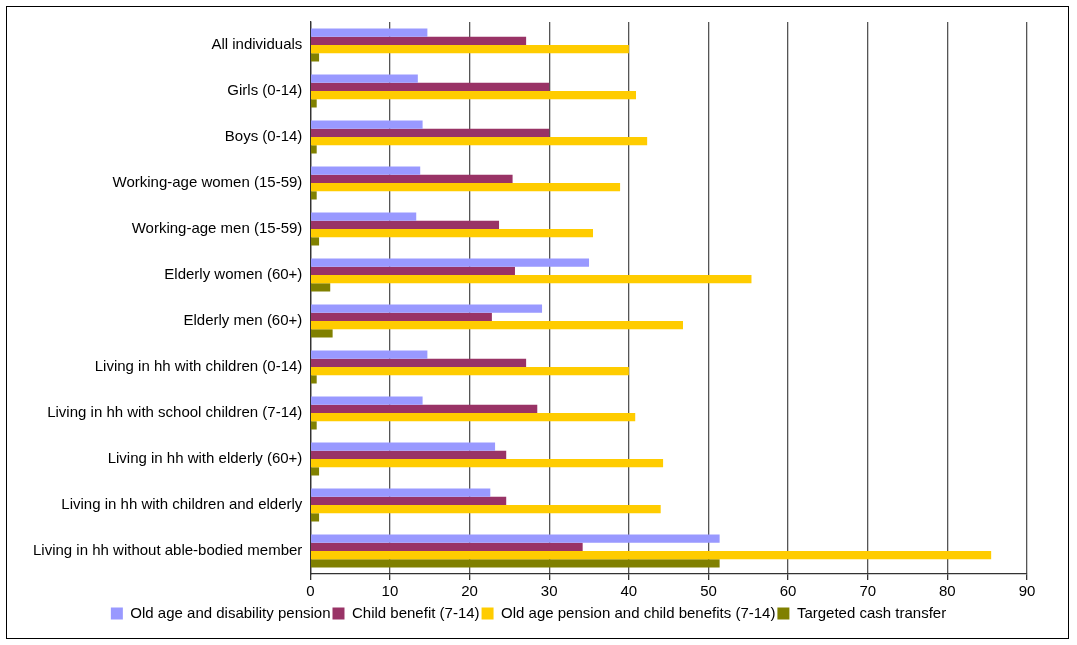 This screenshot has height=645, width=1077. Describe the element at coordinates (871, 612) in the screenshot. I see `legend-label: Targeted cash transfer` at that location.